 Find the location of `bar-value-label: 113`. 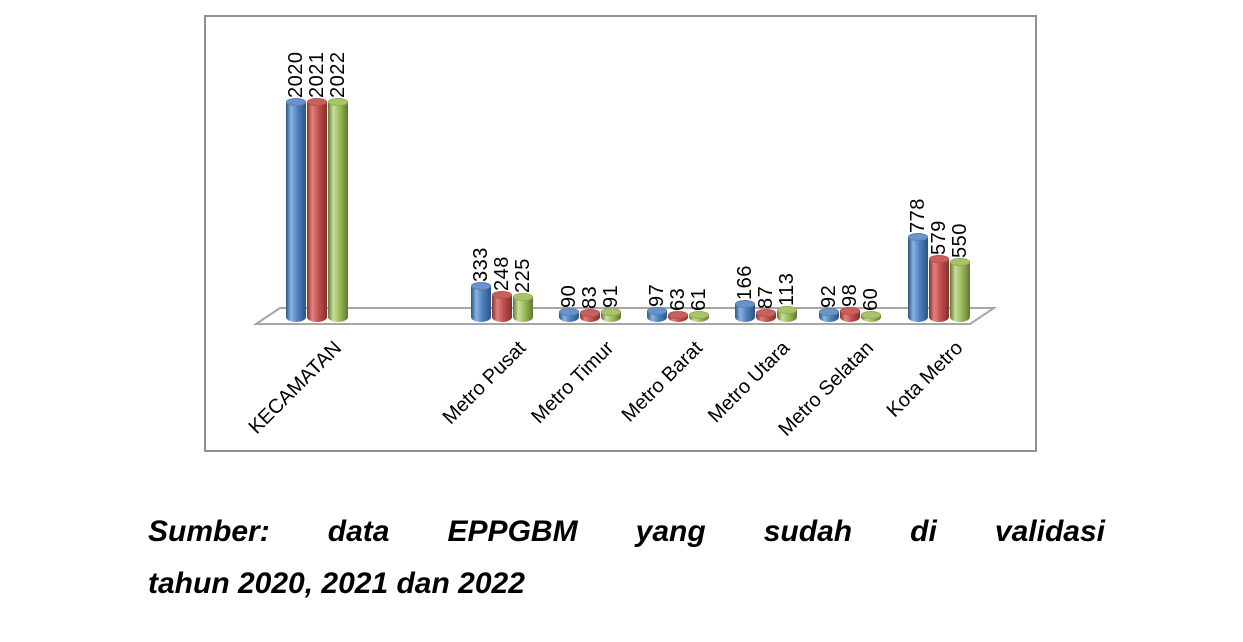

bar-value-label: 113 is located at coordinates (787, 289).